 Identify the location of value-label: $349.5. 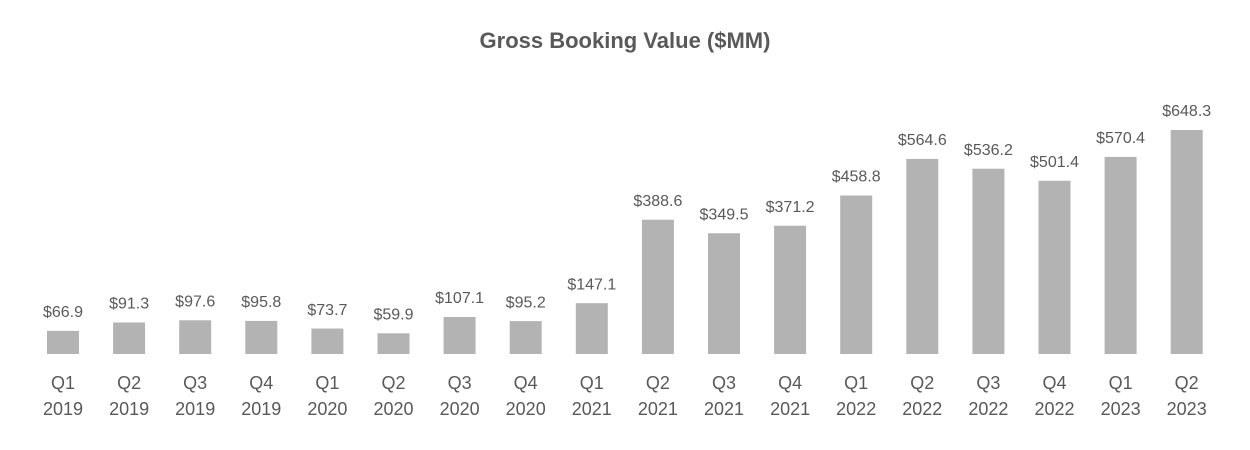
(724, 214).